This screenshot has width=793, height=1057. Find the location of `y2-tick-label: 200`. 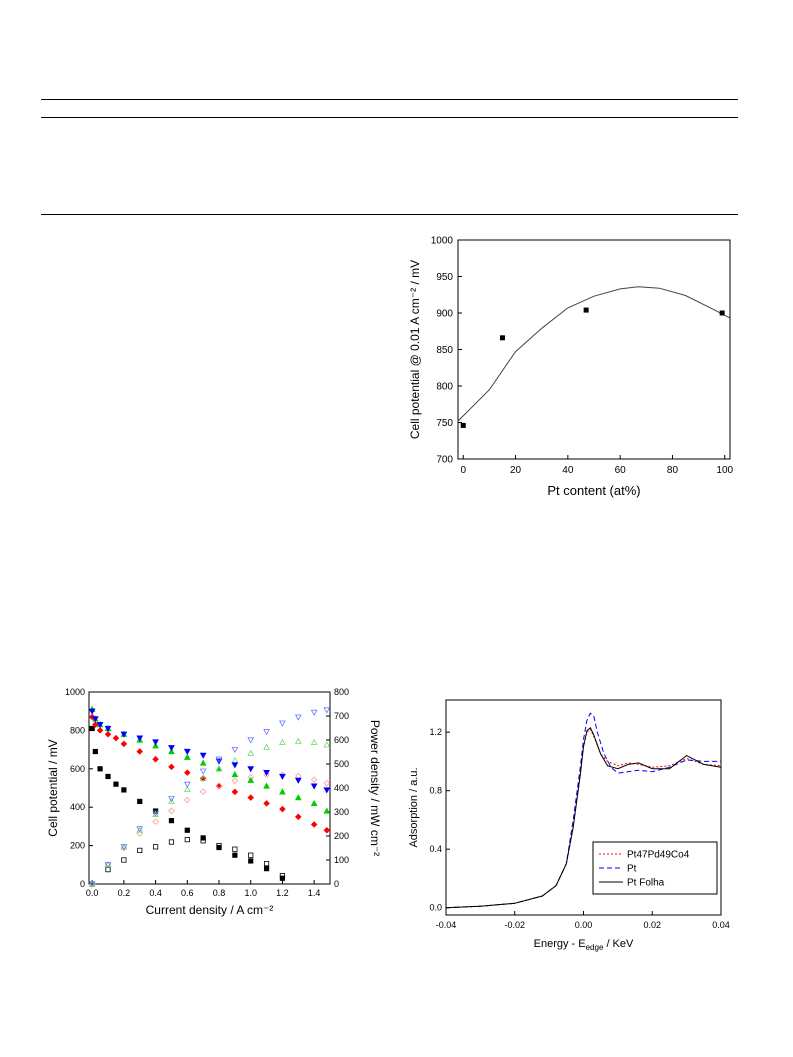

y2-tick-label: 200 is located at coordinates (341, 836).